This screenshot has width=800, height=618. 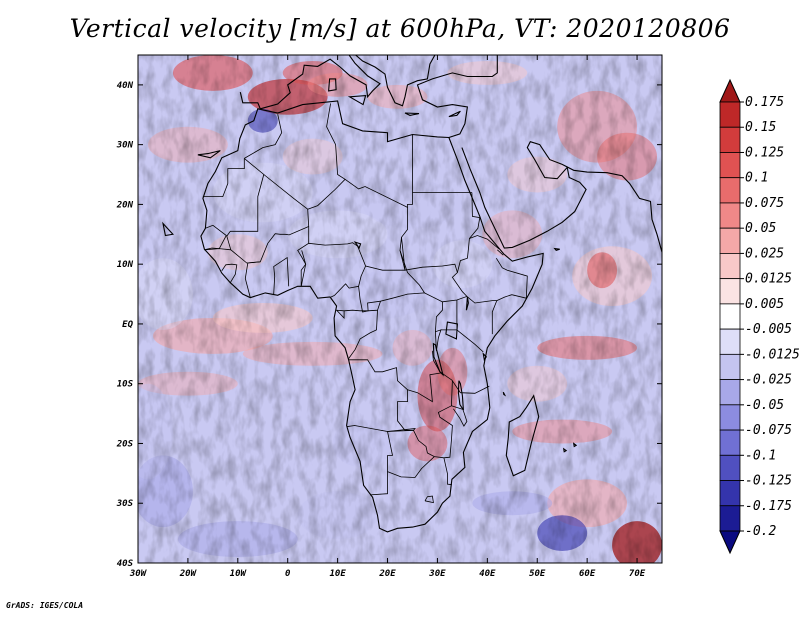 I want to click on europe-coastline, so click(x=310, y=82).